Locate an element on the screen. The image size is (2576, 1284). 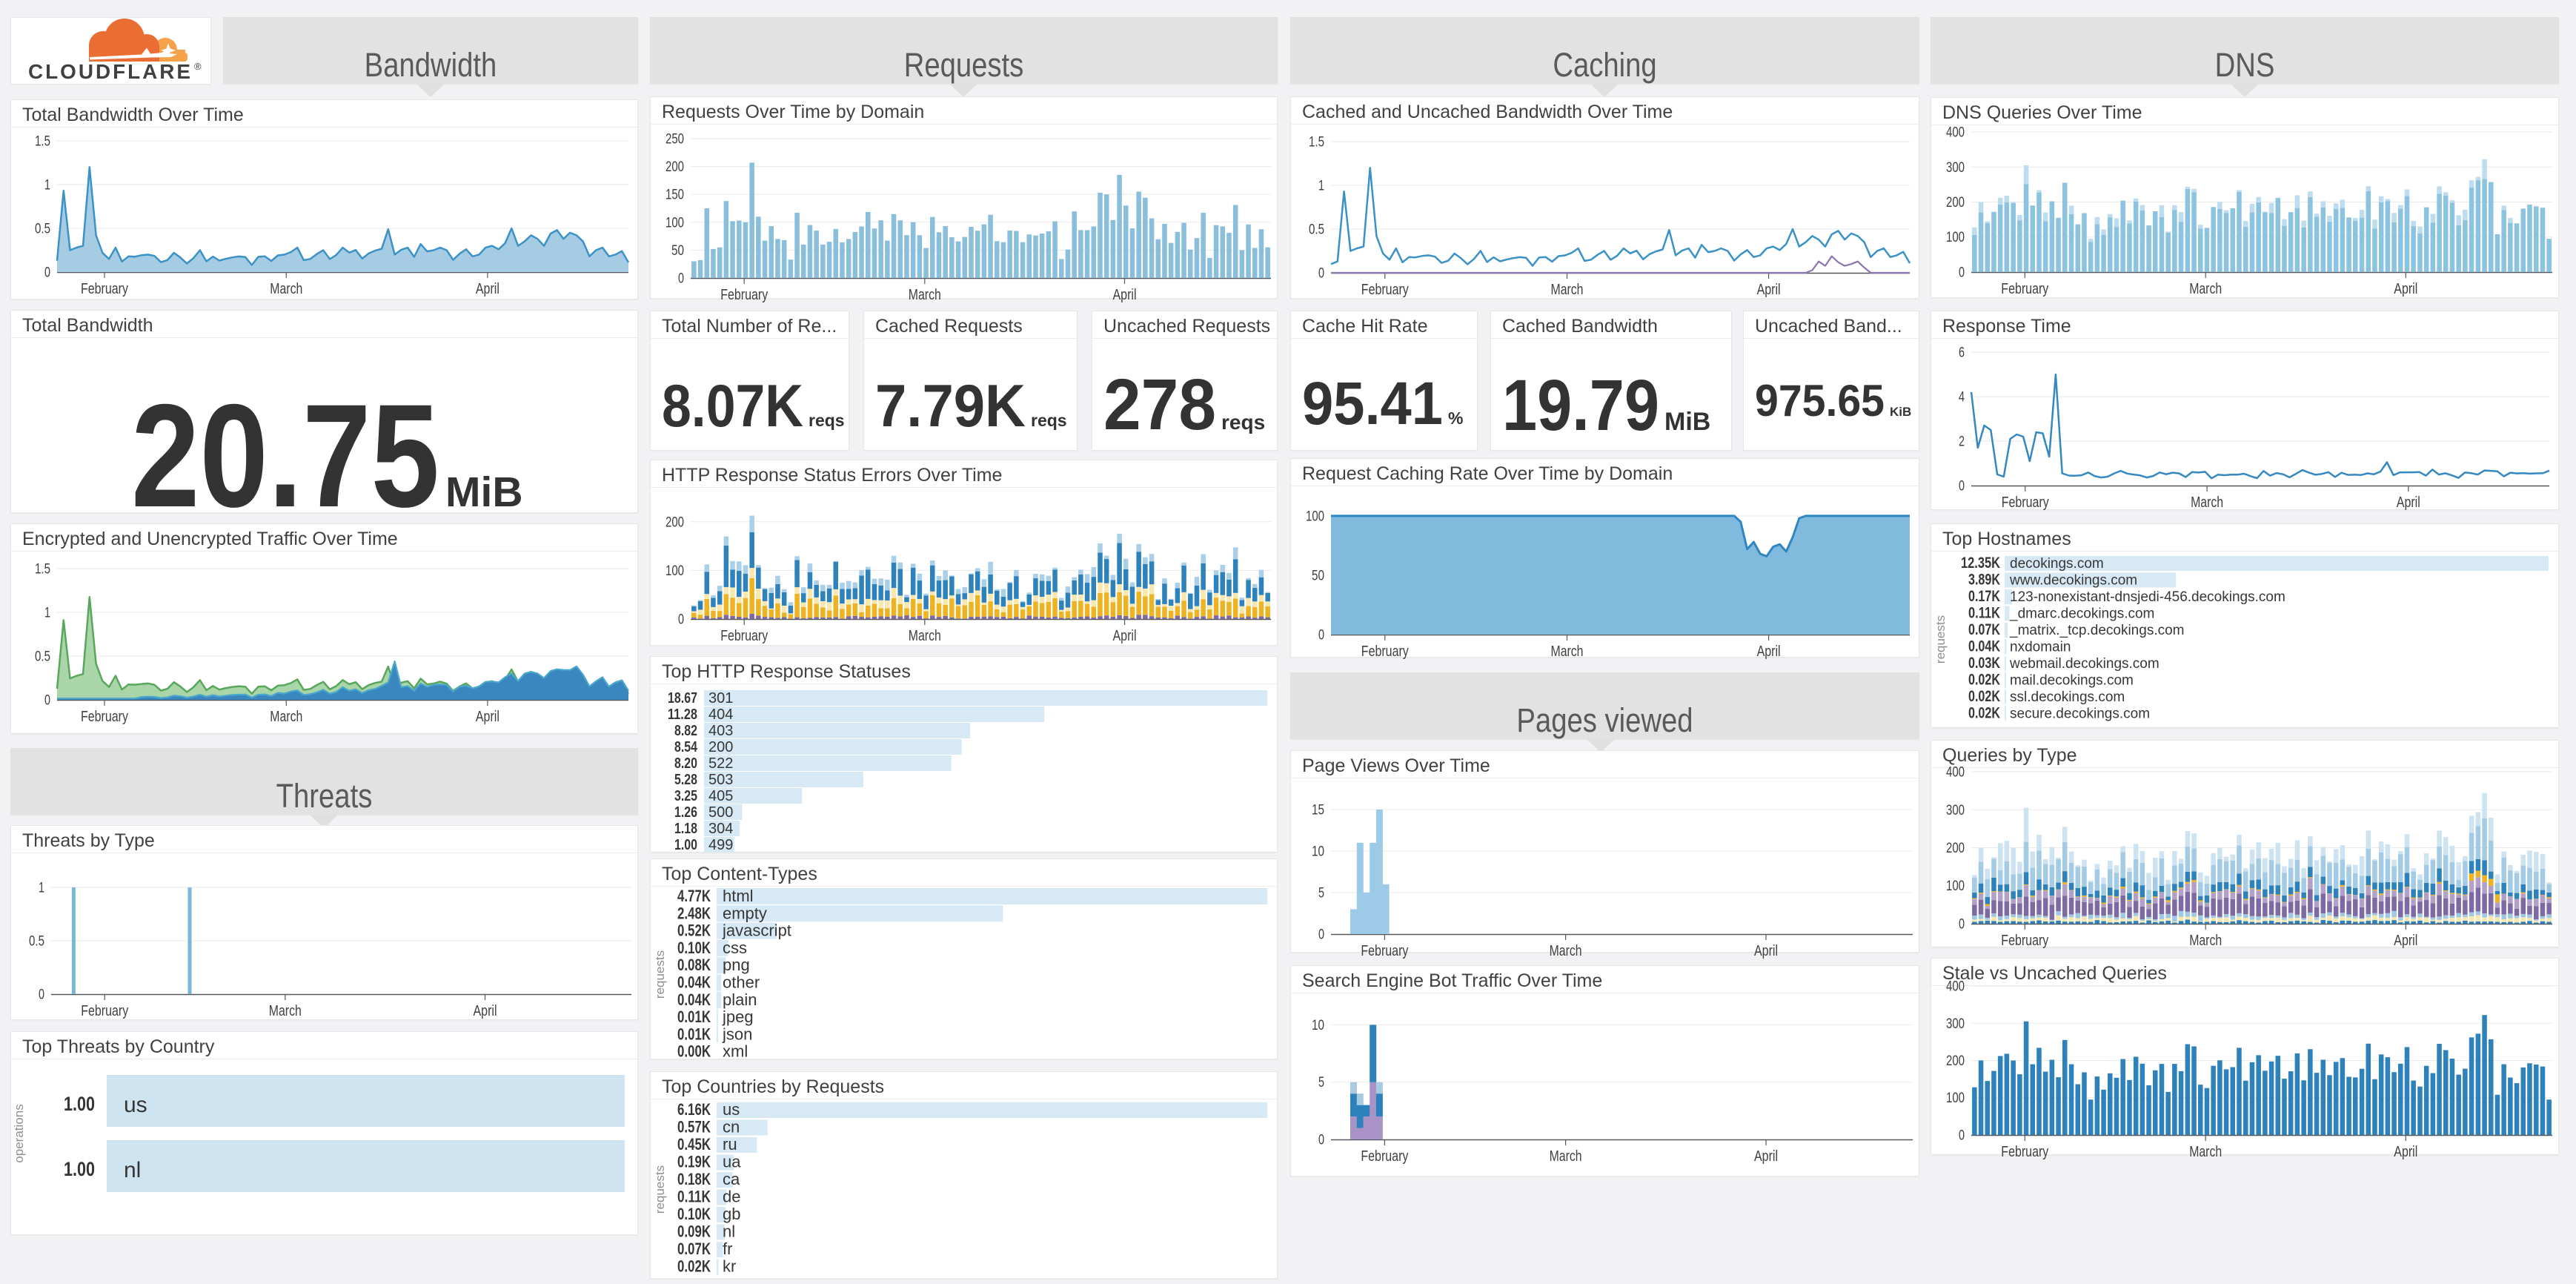
svg-text: 522 is located at coordinates (720, 764).